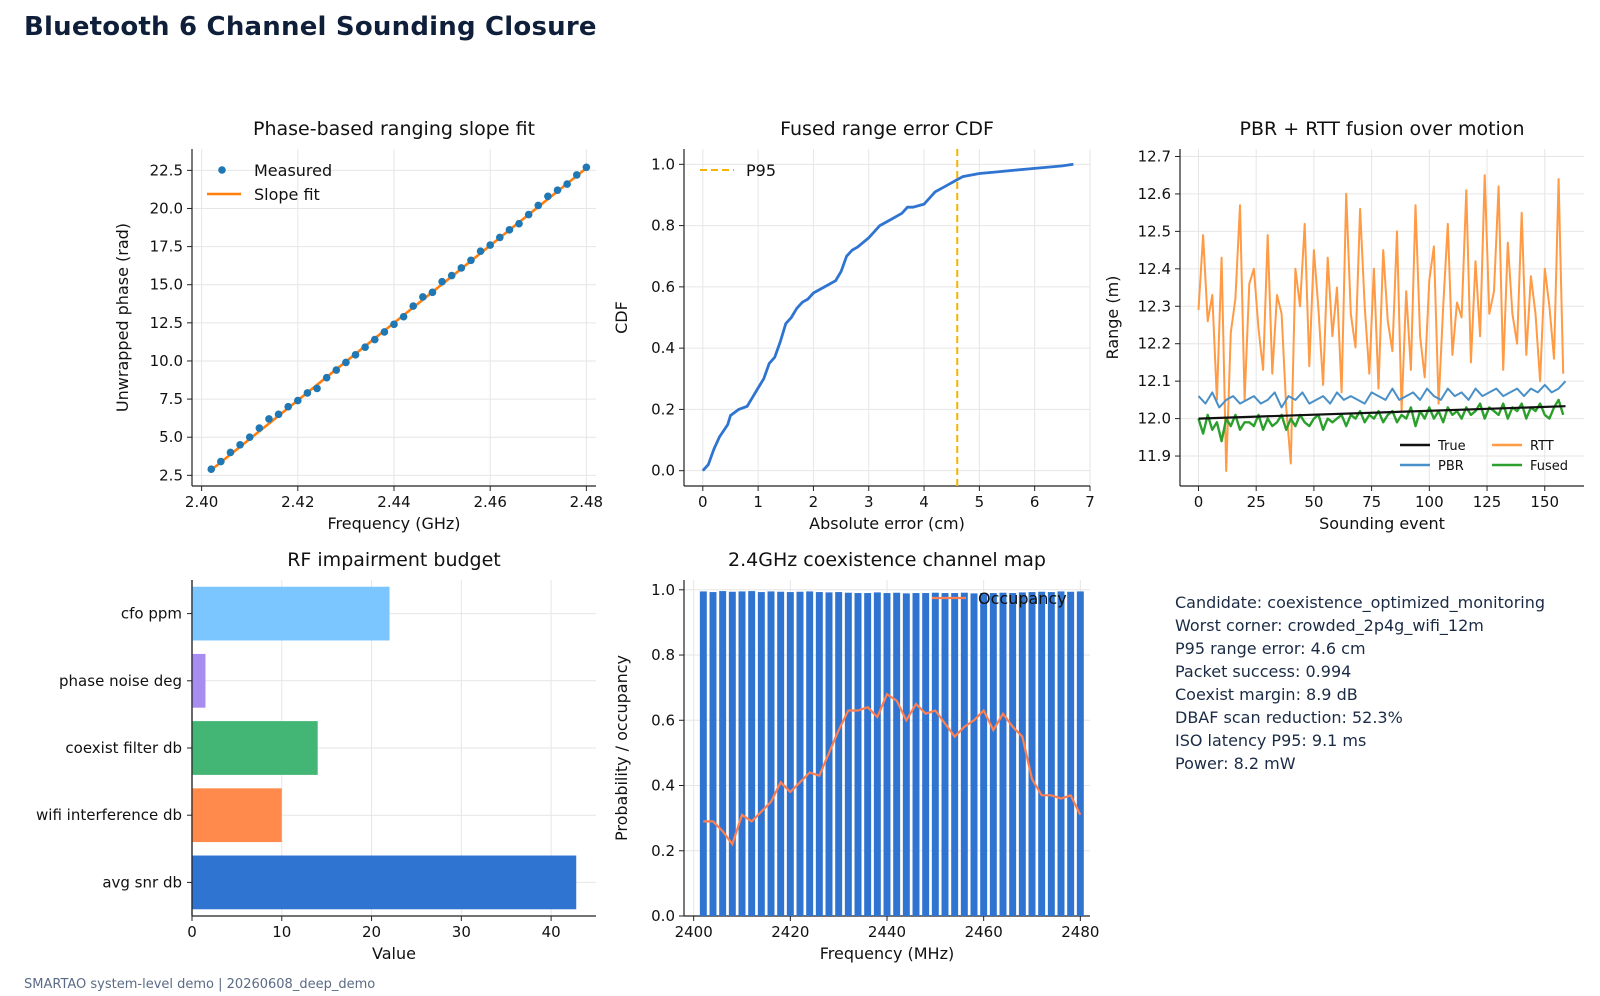 This screenshot has height=996, width=1600. Describe the element at coordinates (621, 748) in the screenshot. I see `y-axis-label: Probability / occupancy` at that location.